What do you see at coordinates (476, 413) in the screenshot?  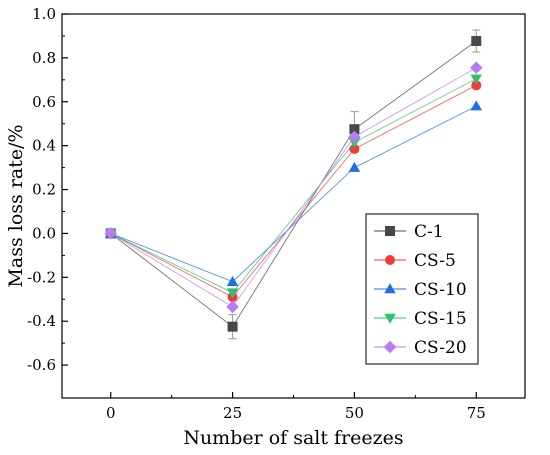 I see `x-tick-label: 75` at bounding box center [476, 413].